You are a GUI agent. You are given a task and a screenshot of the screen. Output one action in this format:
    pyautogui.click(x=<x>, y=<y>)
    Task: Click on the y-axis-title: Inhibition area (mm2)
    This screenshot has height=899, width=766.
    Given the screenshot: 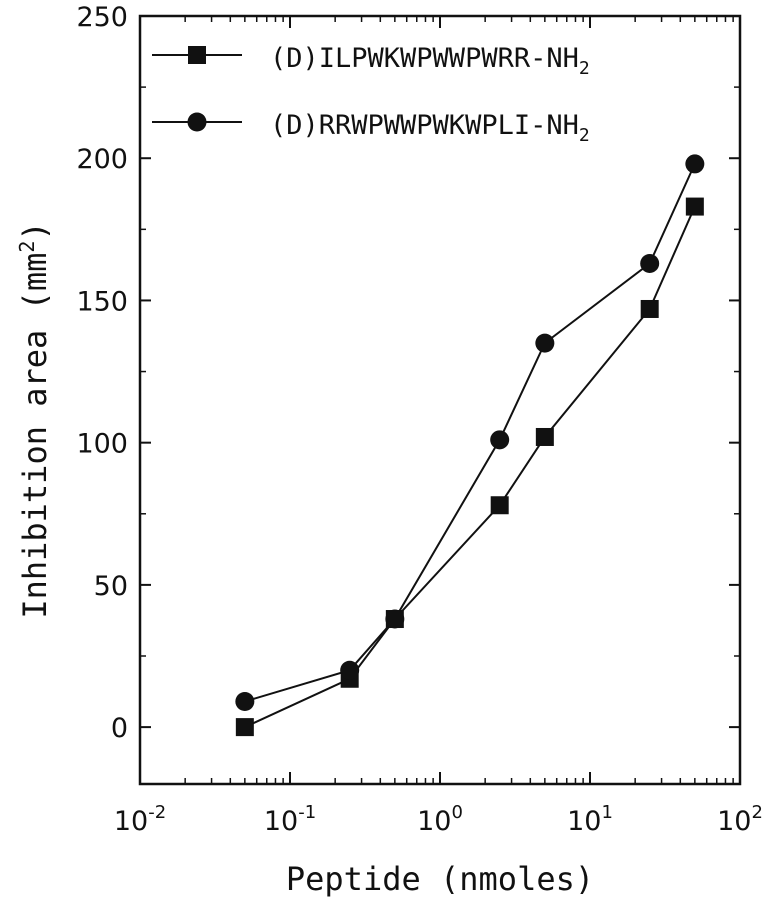 What is the action you would take?
    pyautogui.click(x=34, y=419)
    